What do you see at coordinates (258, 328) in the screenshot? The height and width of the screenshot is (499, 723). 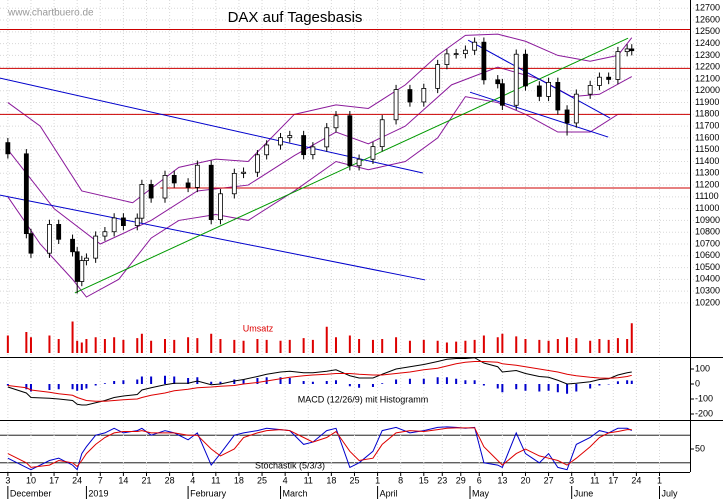 I see `volume-label: Umsatz` at bounding box center [258, 328].